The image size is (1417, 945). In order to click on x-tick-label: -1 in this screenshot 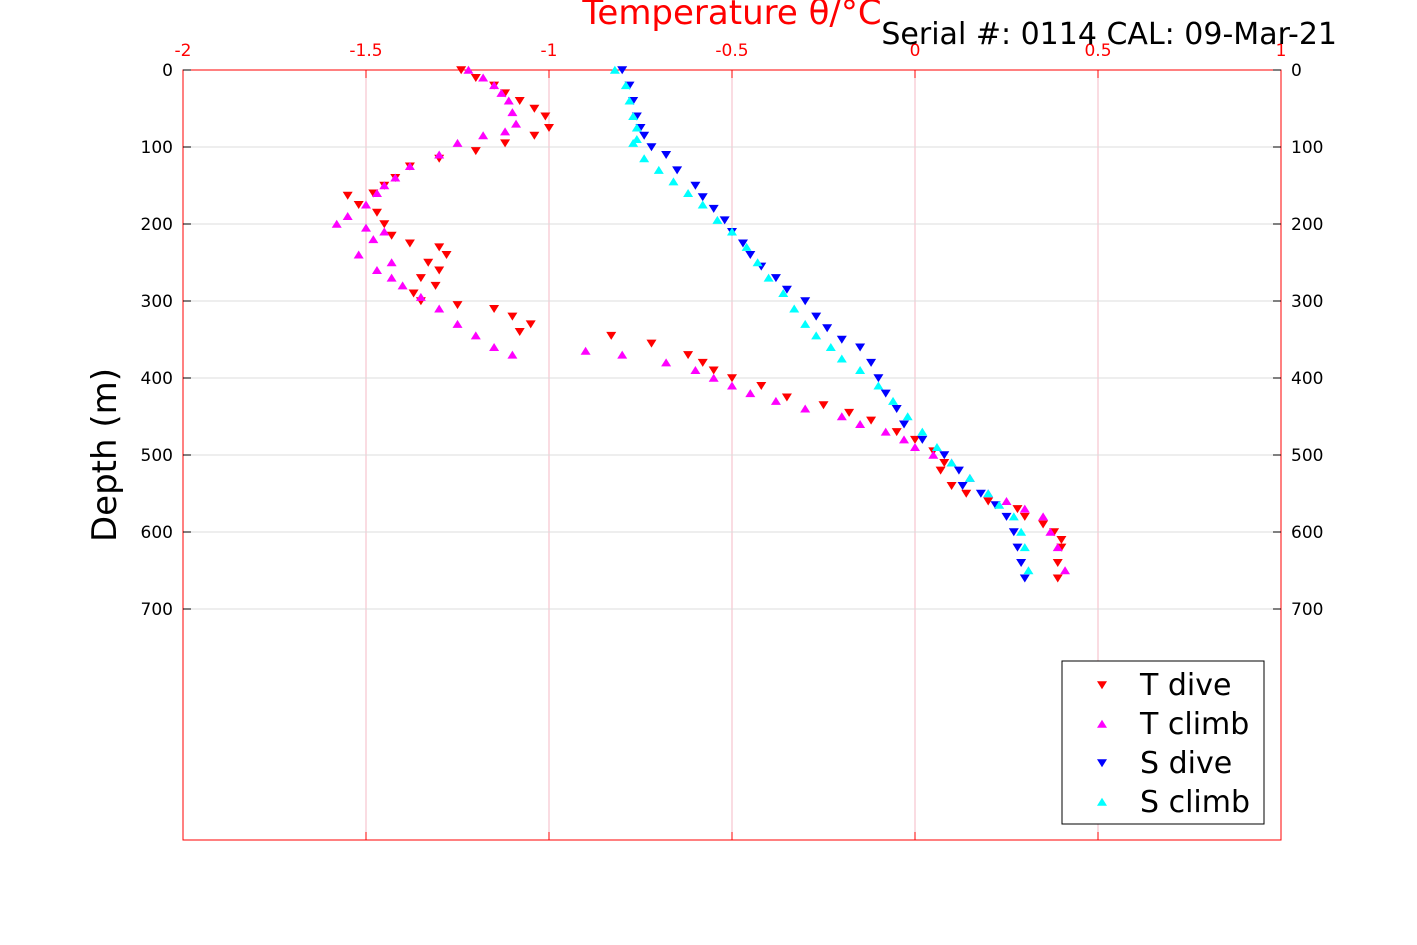, I will do `click(549, 51)`.